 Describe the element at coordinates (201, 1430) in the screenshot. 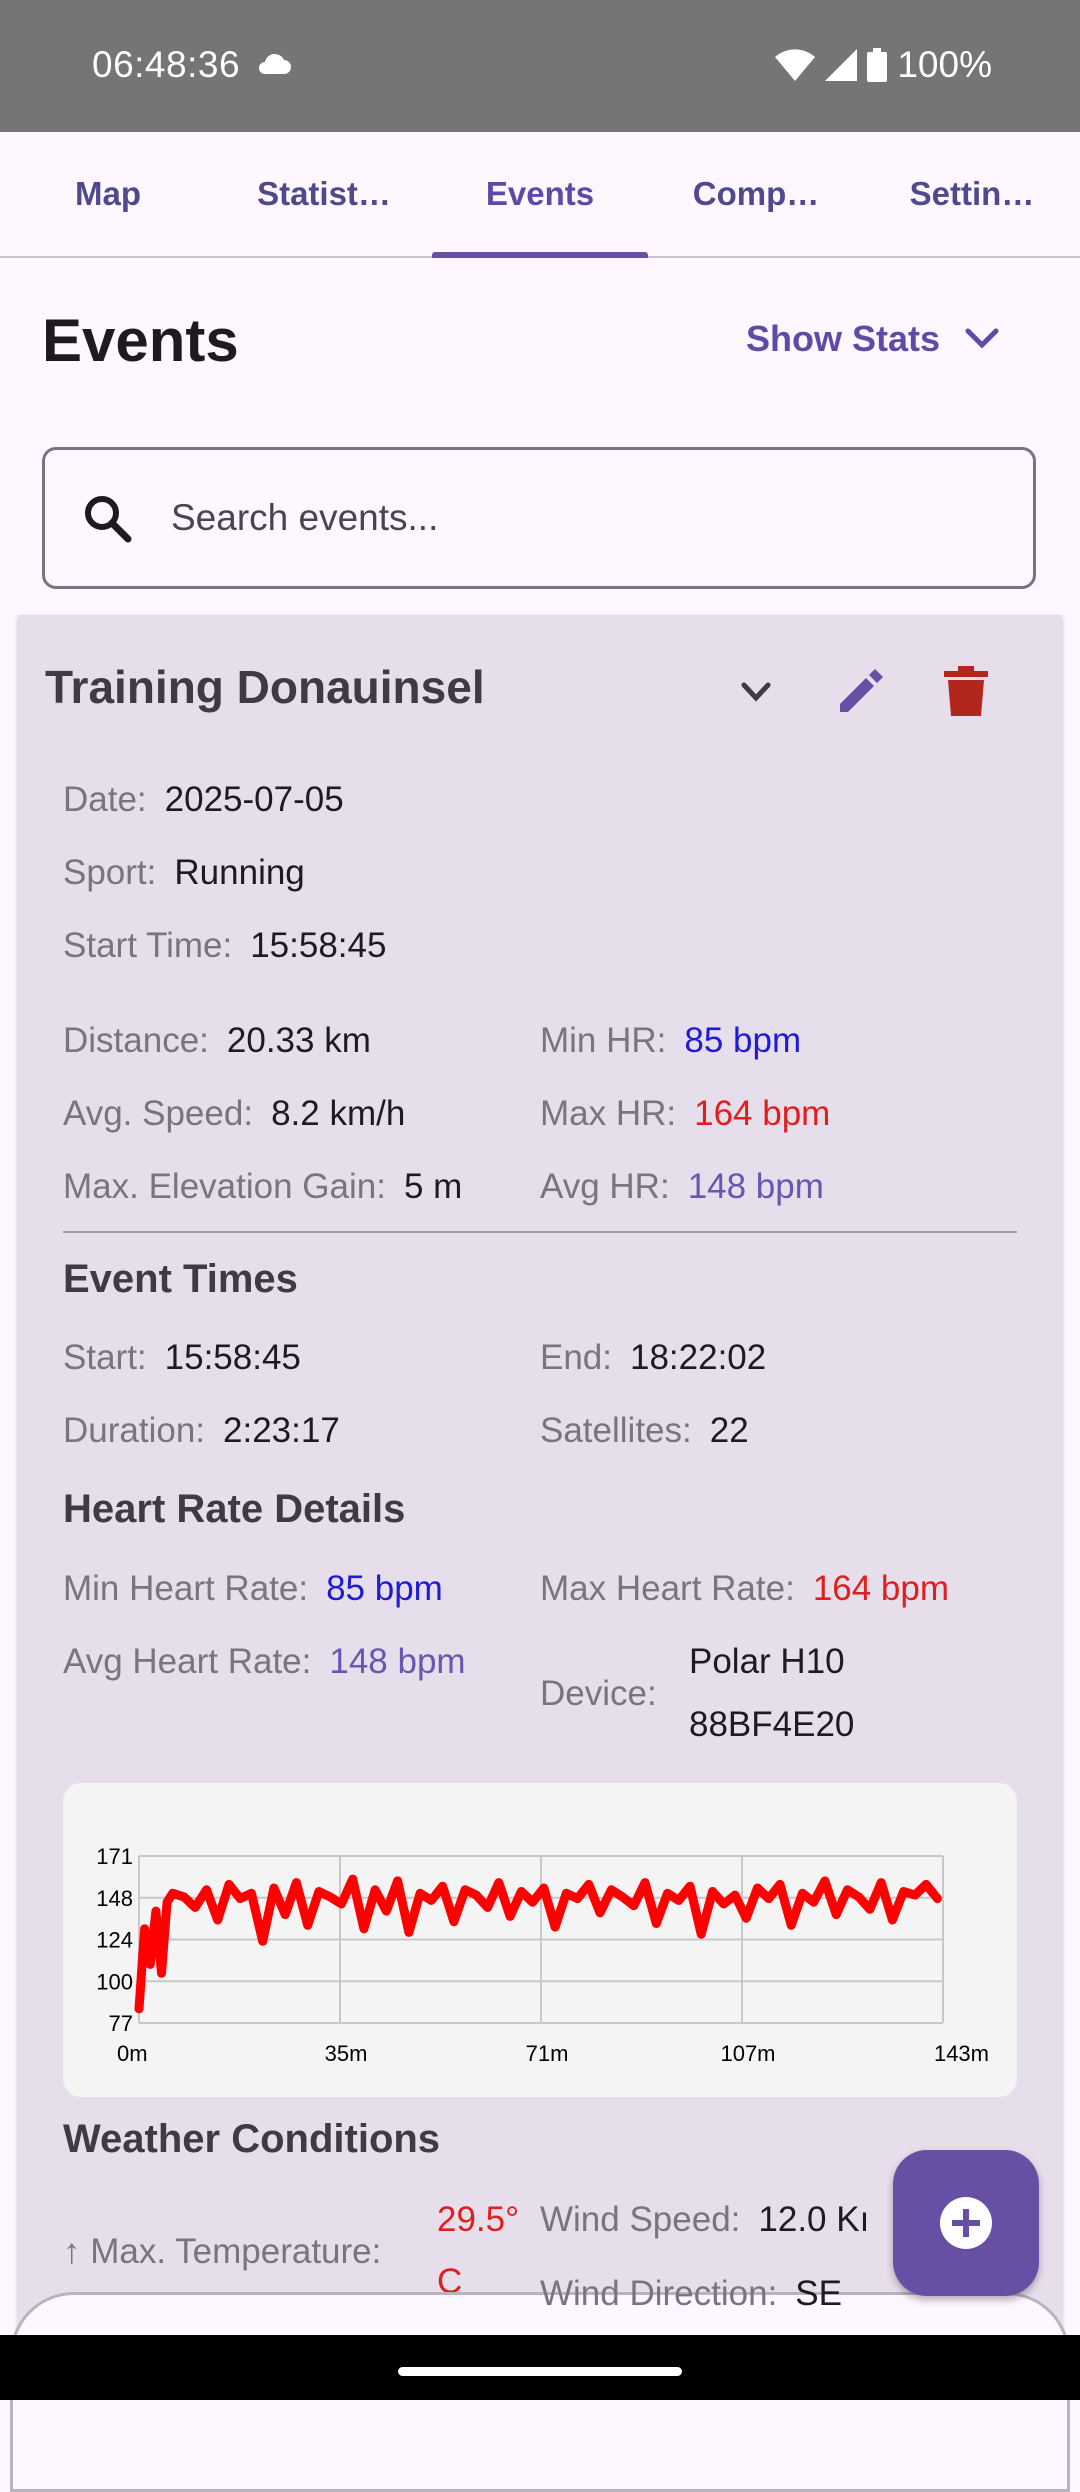

I see `duration-row: Duration: 2:23:17` at that location.